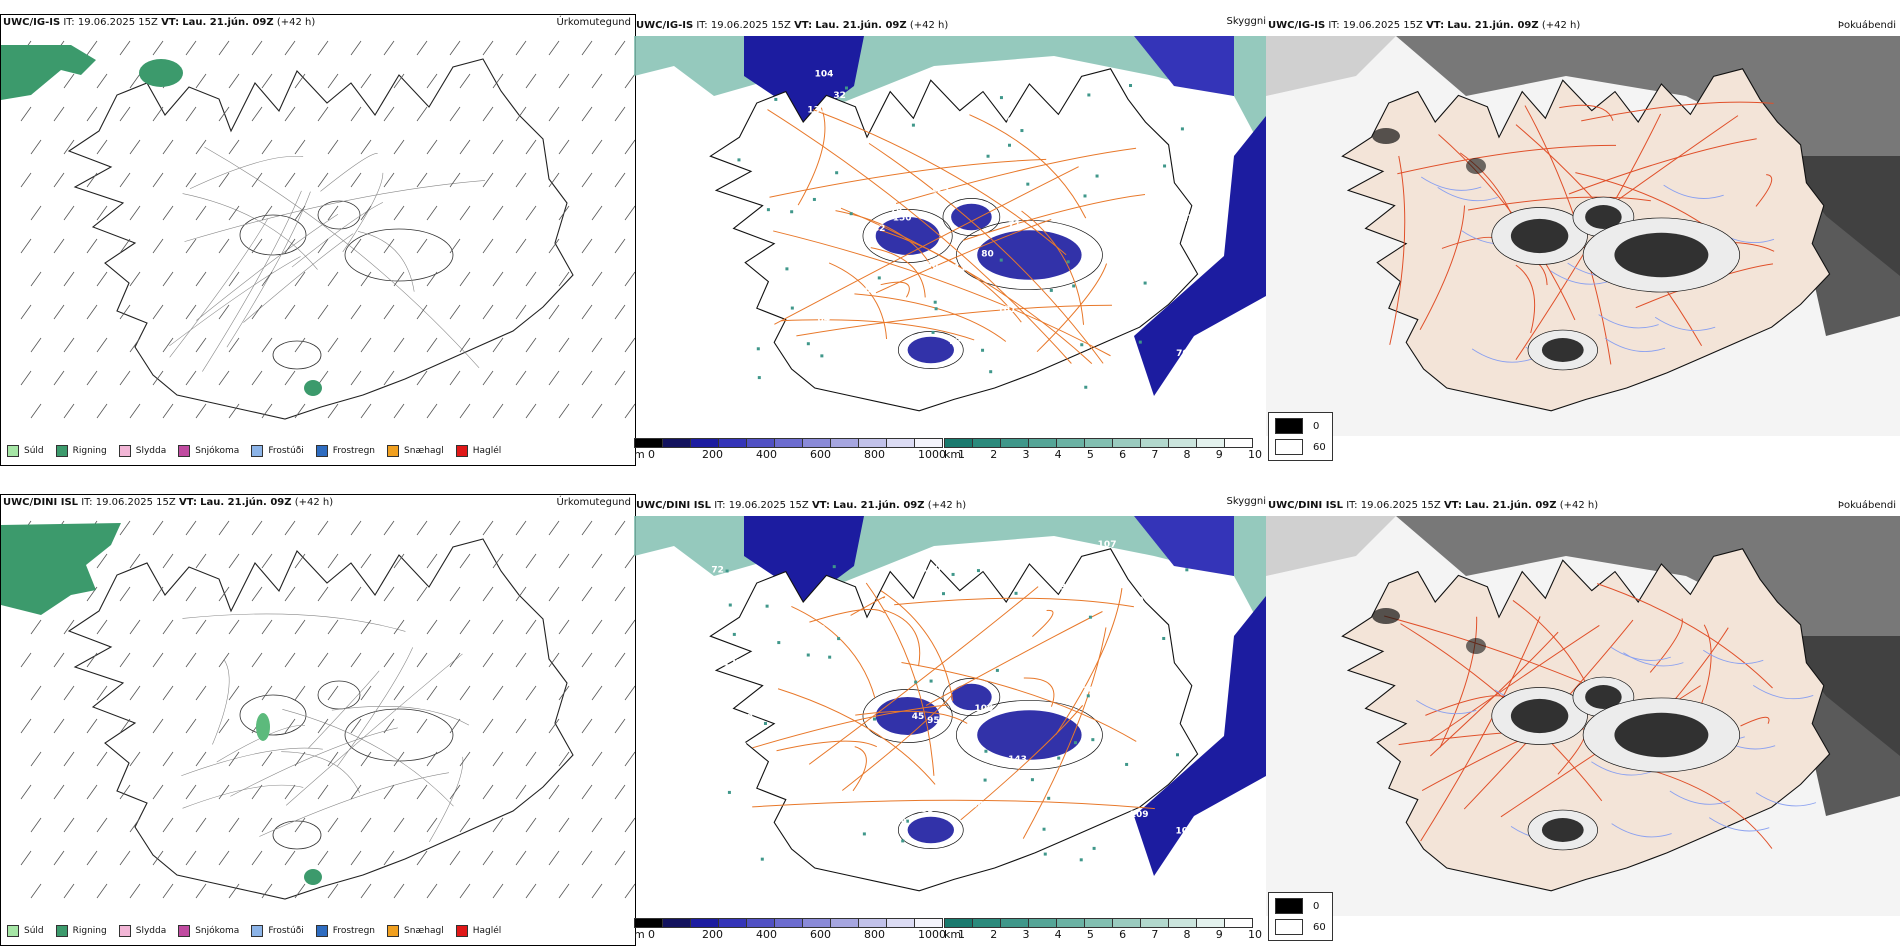  Describe the element at coordinates (824, 320) in the screenshot. I see `cloud-base-label: 84` at that location.